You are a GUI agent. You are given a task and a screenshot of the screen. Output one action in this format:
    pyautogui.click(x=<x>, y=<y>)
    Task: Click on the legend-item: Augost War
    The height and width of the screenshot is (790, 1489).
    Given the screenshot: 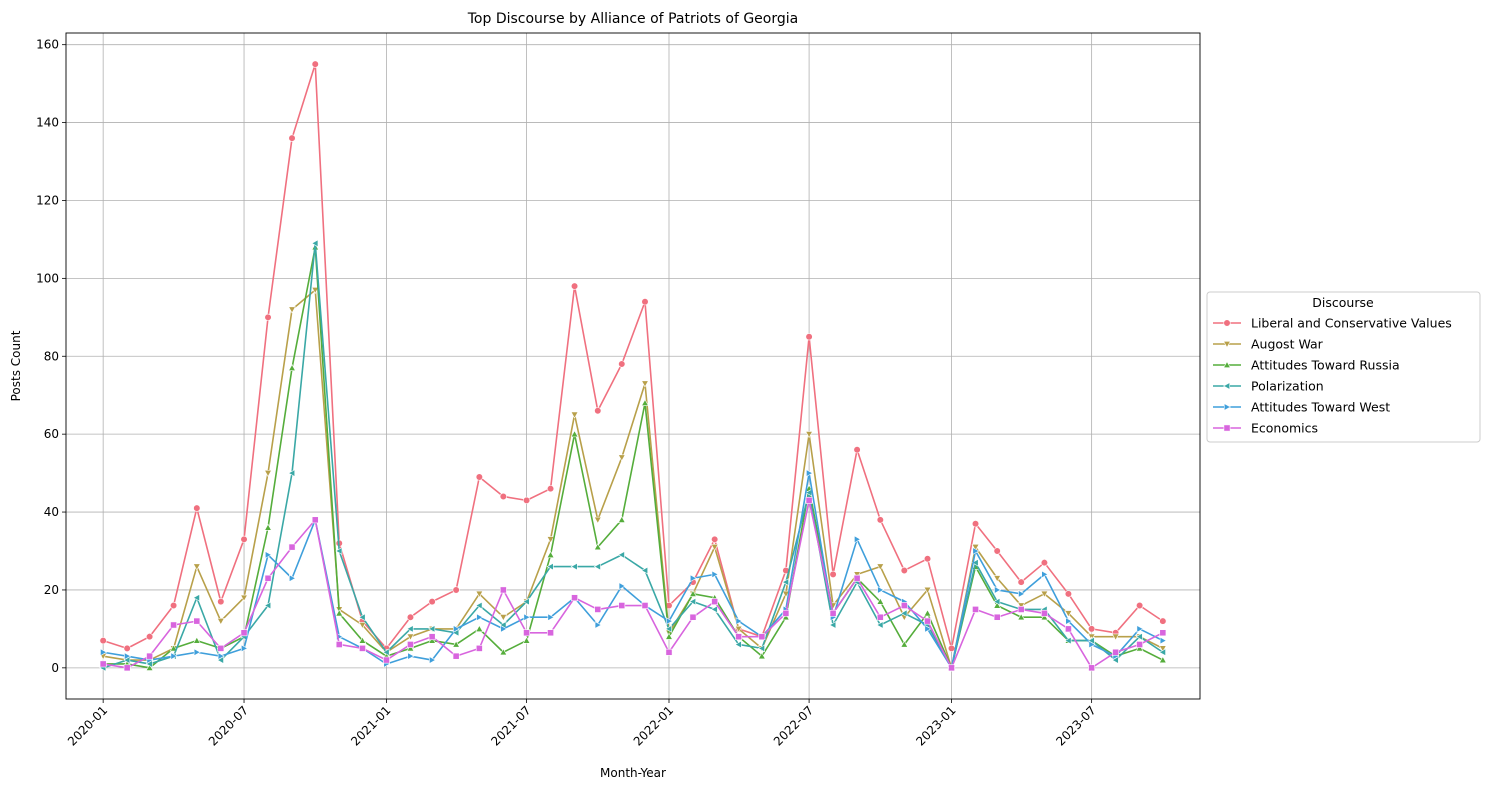 What is the action you would take?
    pyautogui.click(x=1268, y=344)
    